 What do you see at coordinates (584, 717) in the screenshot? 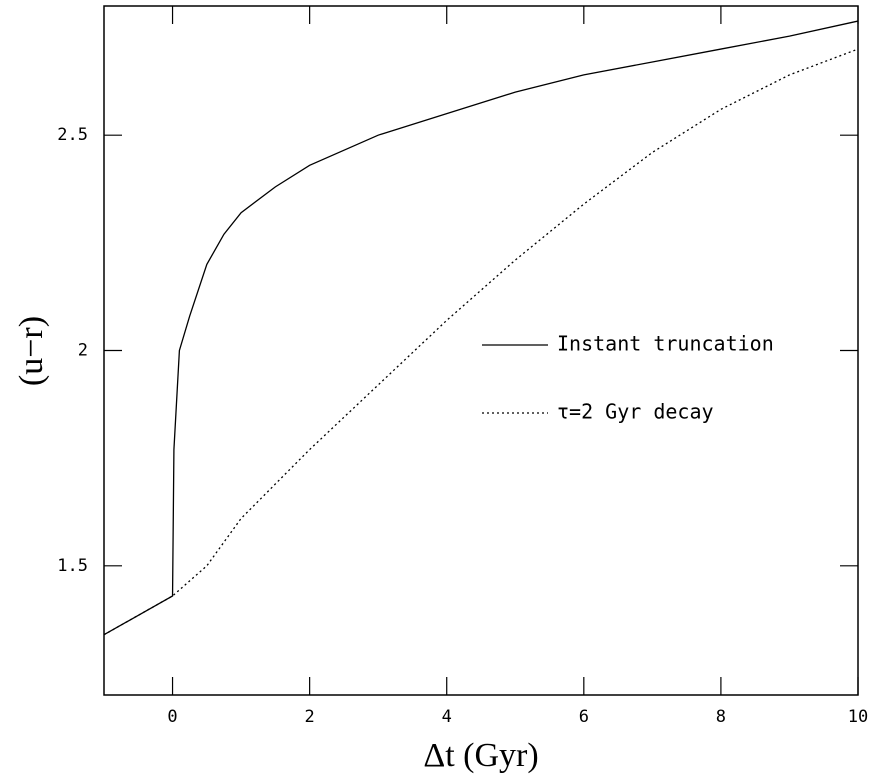
I see `x-tick-label: 6` at bounding box center [584, 717].